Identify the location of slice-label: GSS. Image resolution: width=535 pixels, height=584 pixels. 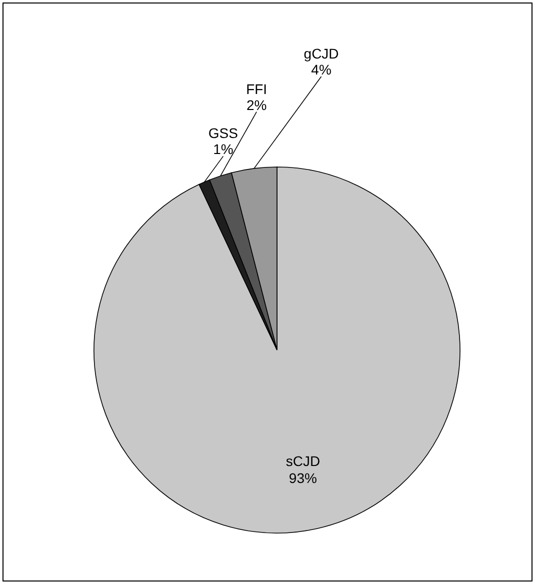
(223, 133).